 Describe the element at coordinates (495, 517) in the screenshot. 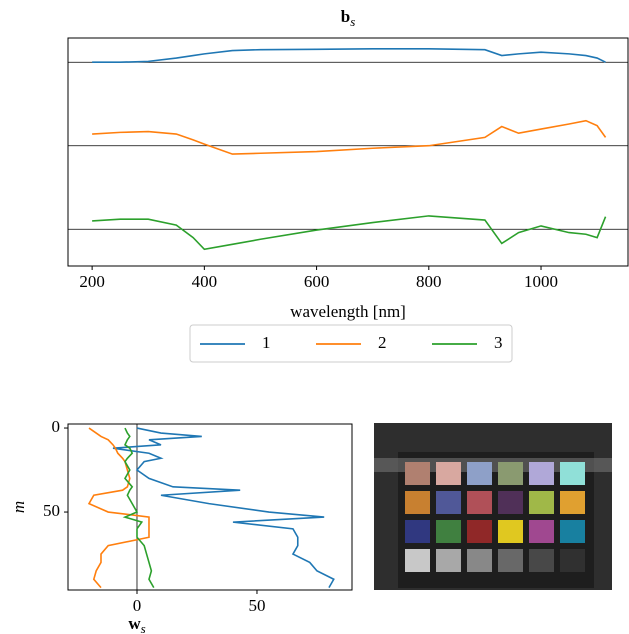

I see `color-checker` at that location.